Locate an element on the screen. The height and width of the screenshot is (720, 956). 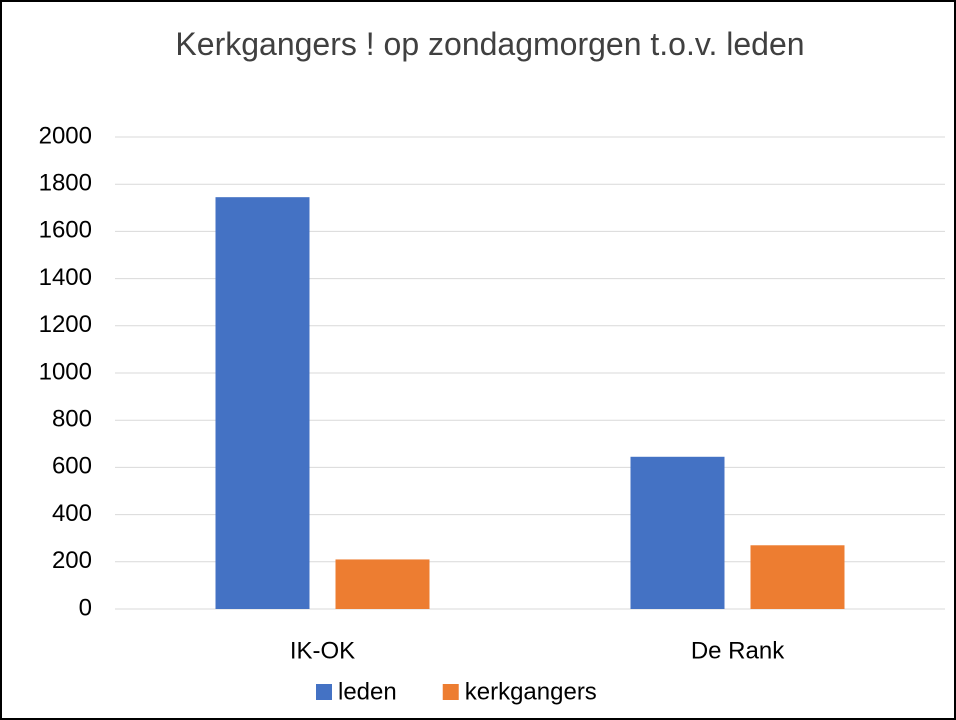
y-tick-label: 0 is located at coordinates (85, 607).